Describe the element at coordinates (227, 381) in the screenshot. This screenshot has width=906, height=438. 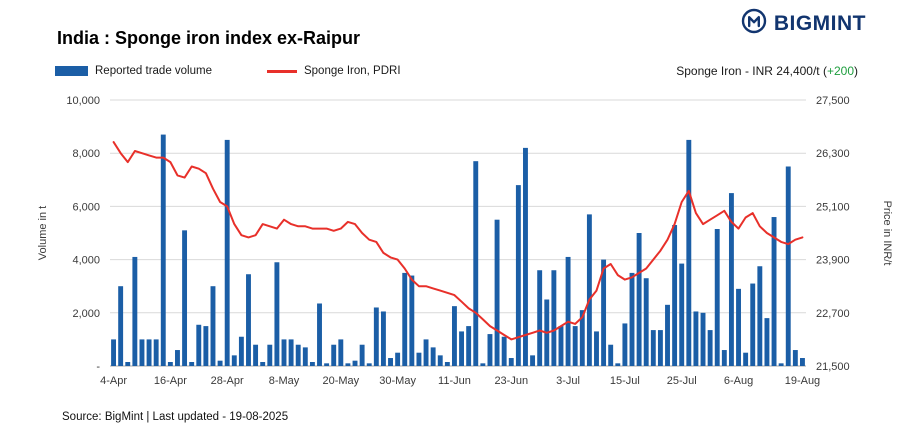
I see `svg-text: 28-Apr` at that location.